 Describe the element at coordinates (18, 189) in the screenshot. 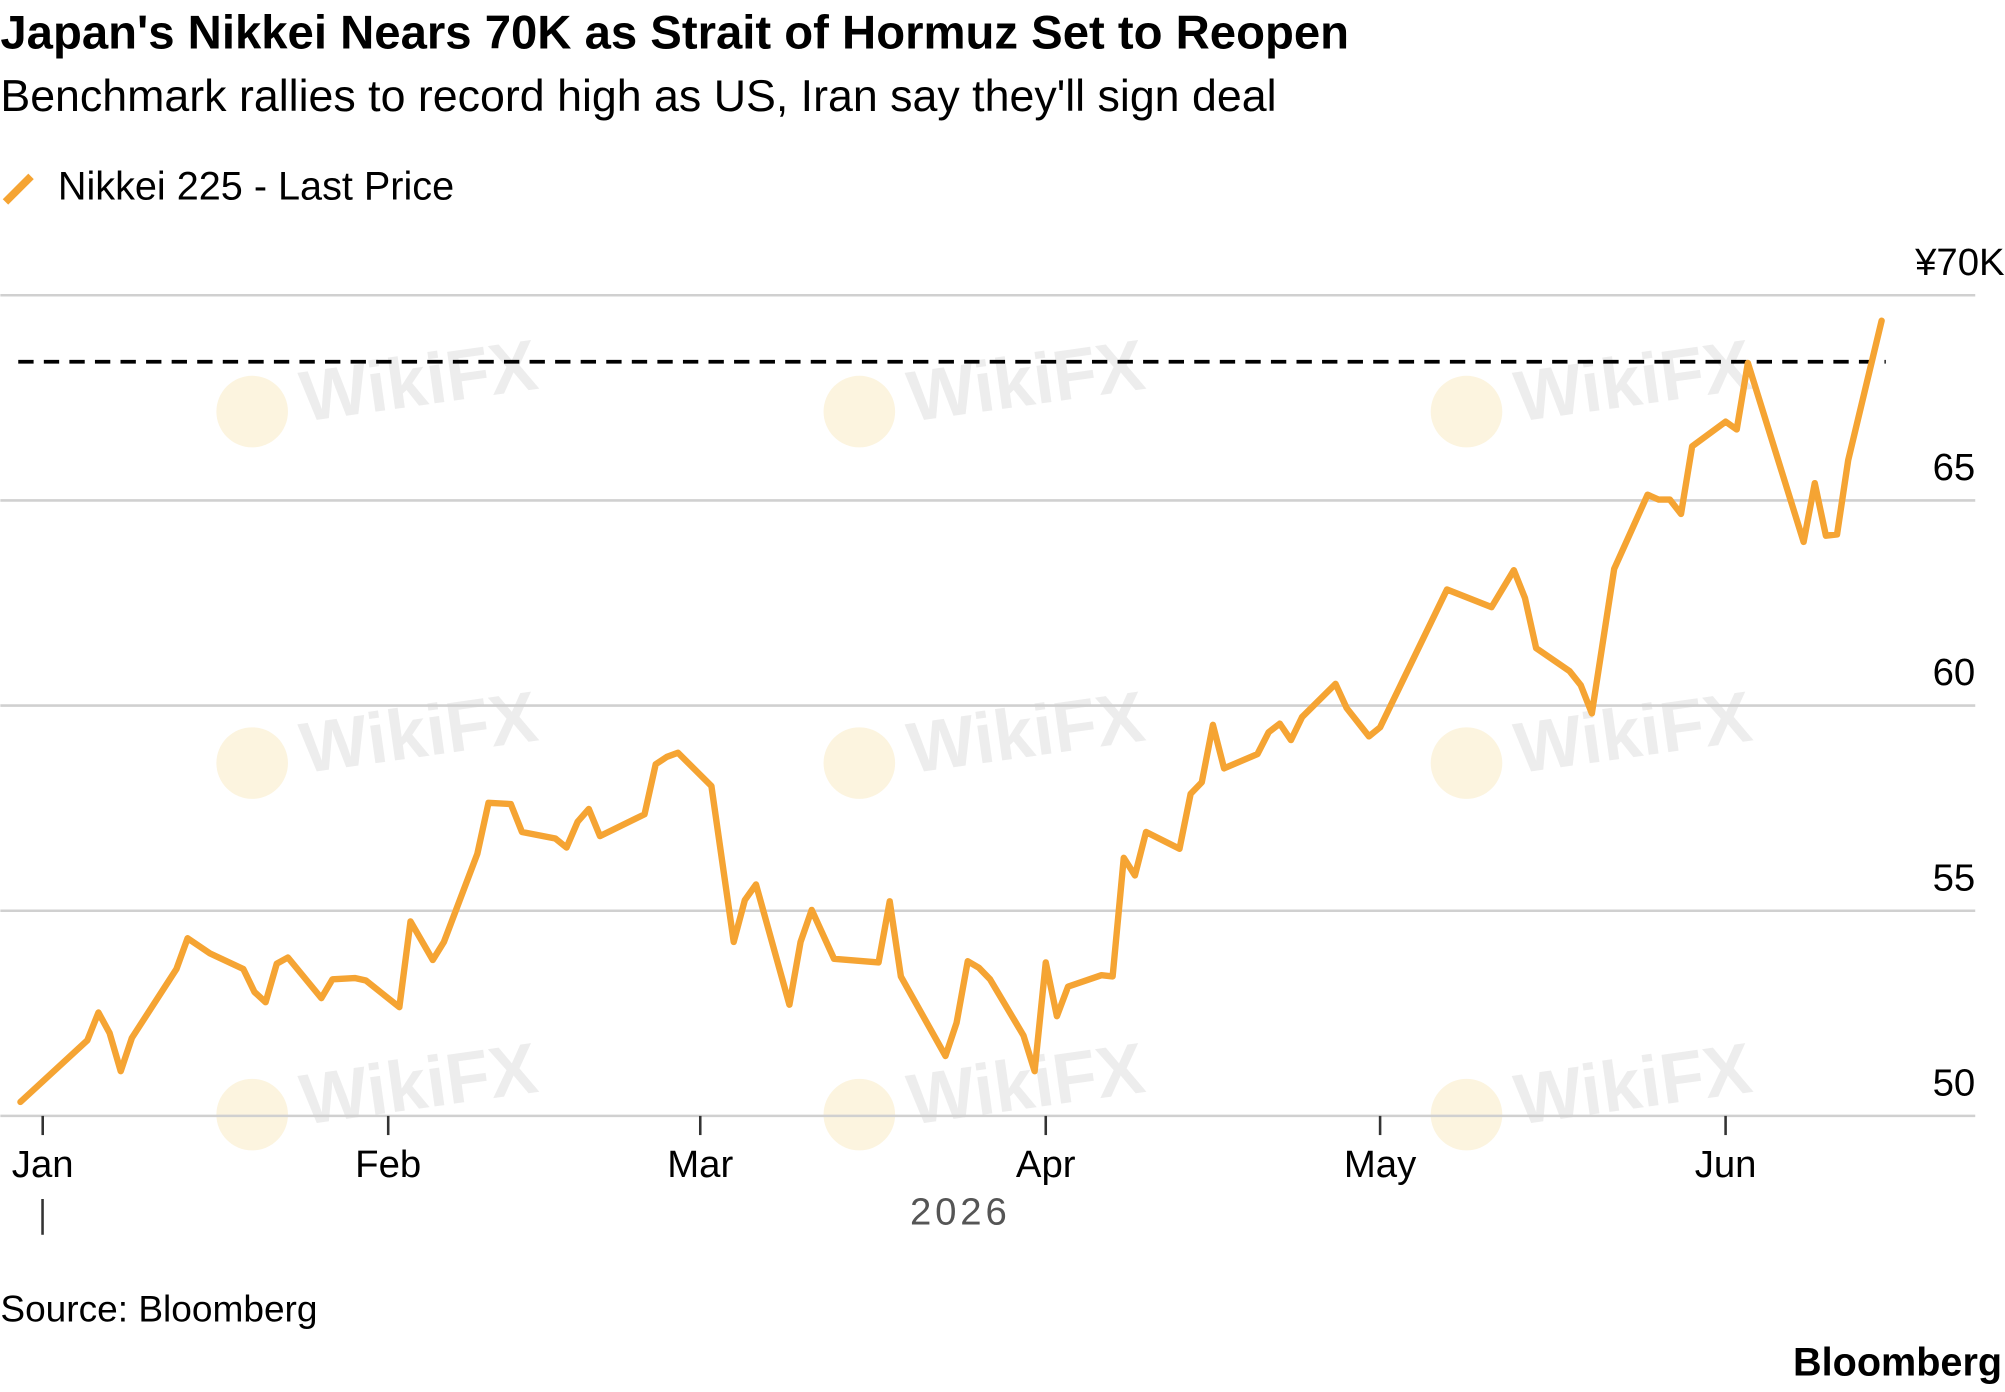

I see `legend-swatch` at that location.